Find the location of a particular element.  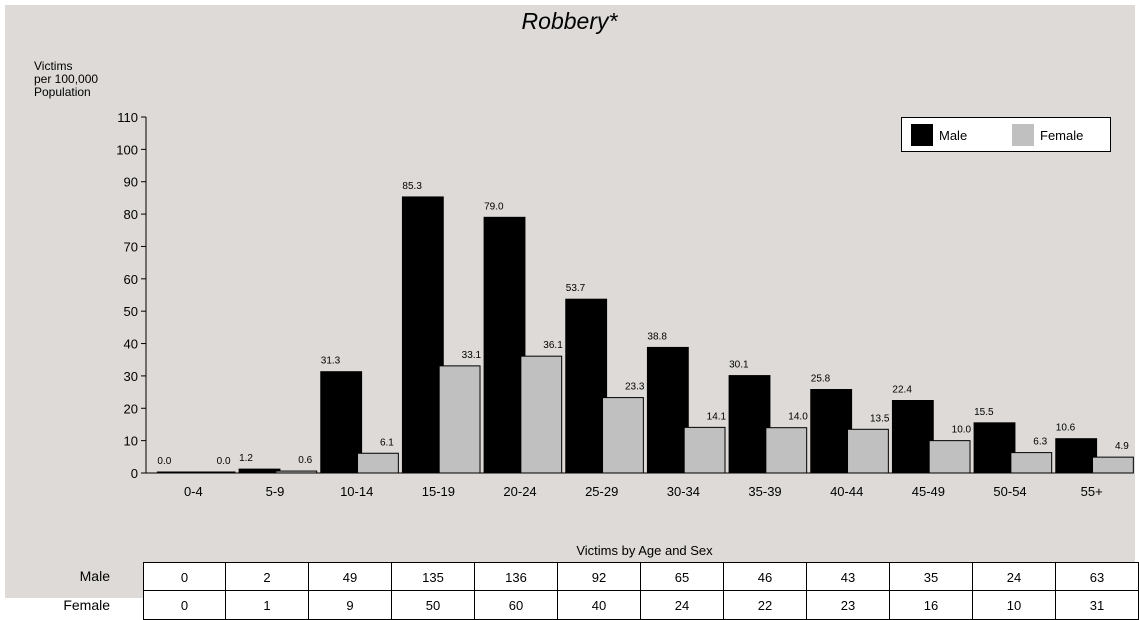

table-cell-female-30-34: 24 is located at coordinates (682, 605).